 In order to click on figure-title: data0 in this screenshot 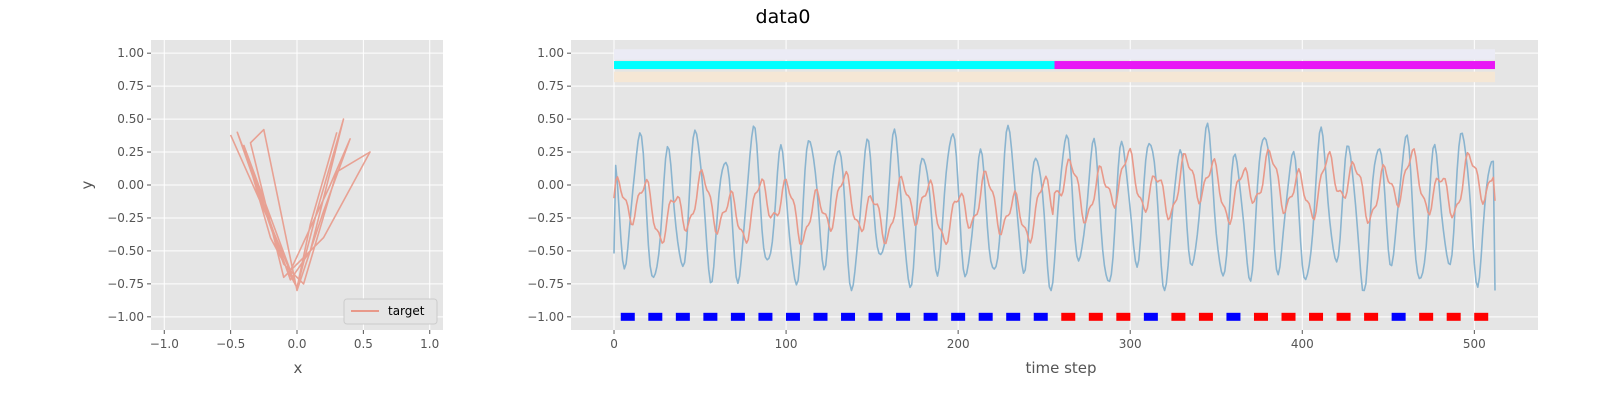, I will do `click(783, 17)`.